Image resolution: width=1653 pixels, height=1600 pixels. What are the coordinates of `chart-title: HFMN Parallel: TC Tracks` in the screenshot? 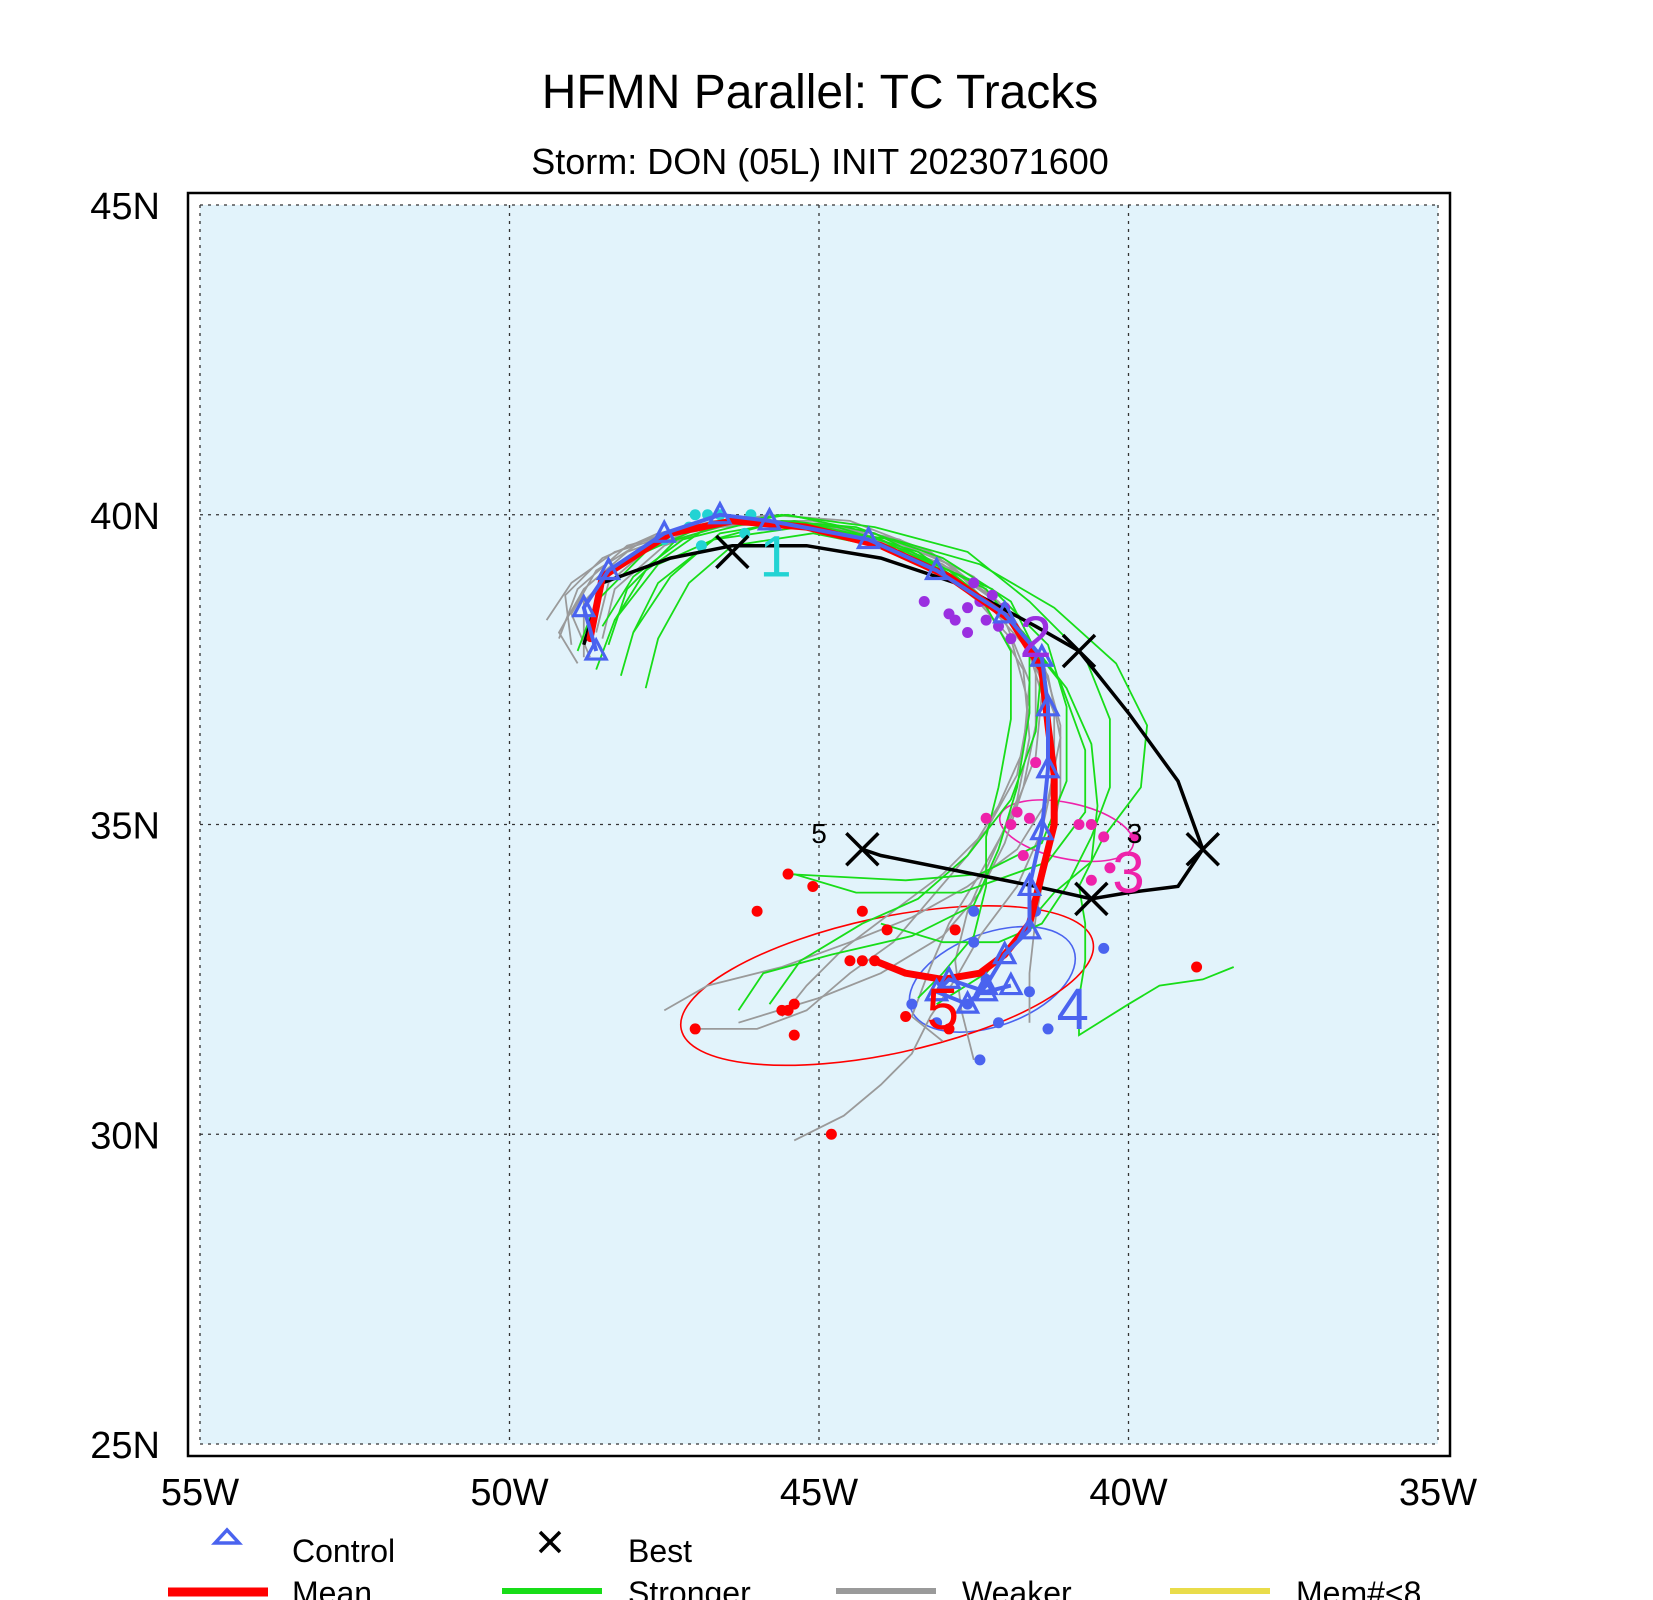 It's located at (820, 92).